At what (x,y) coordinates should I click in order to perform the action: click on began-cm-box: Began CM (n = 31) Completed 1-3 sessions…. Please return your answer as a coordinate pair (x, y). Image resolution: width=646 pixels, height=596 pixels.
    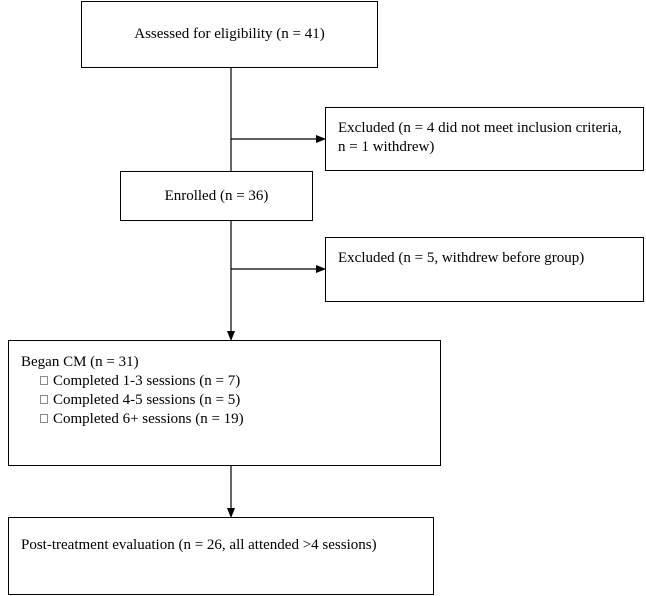
    Looking at the image, I should click on (224, 403).